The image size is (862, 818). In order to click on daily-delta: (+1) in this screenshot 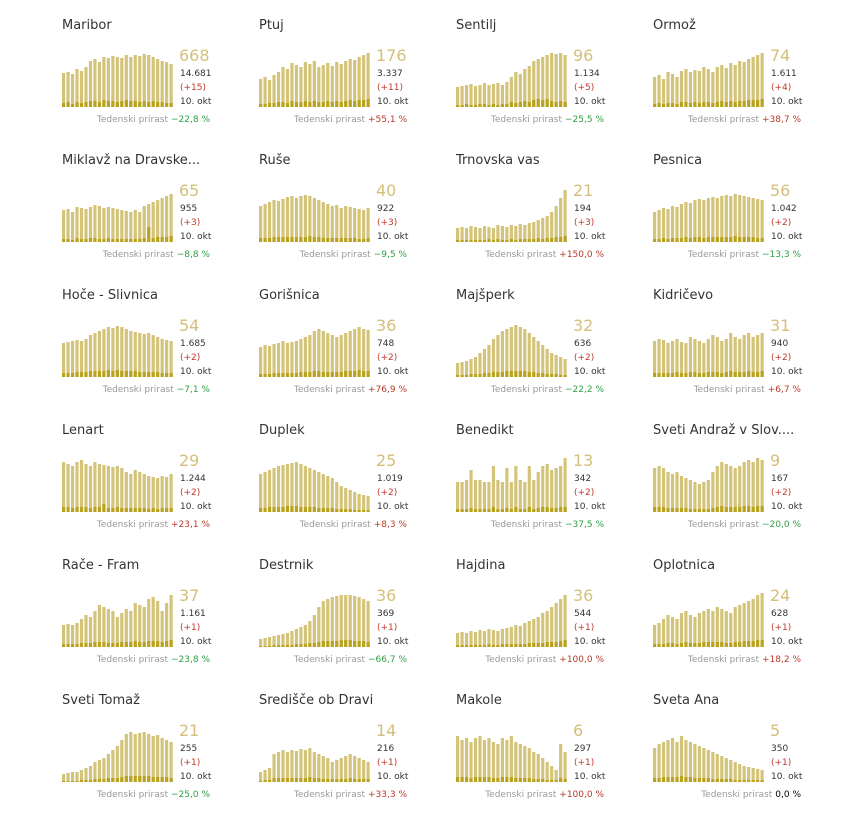, I will do `click(387, 628)`.